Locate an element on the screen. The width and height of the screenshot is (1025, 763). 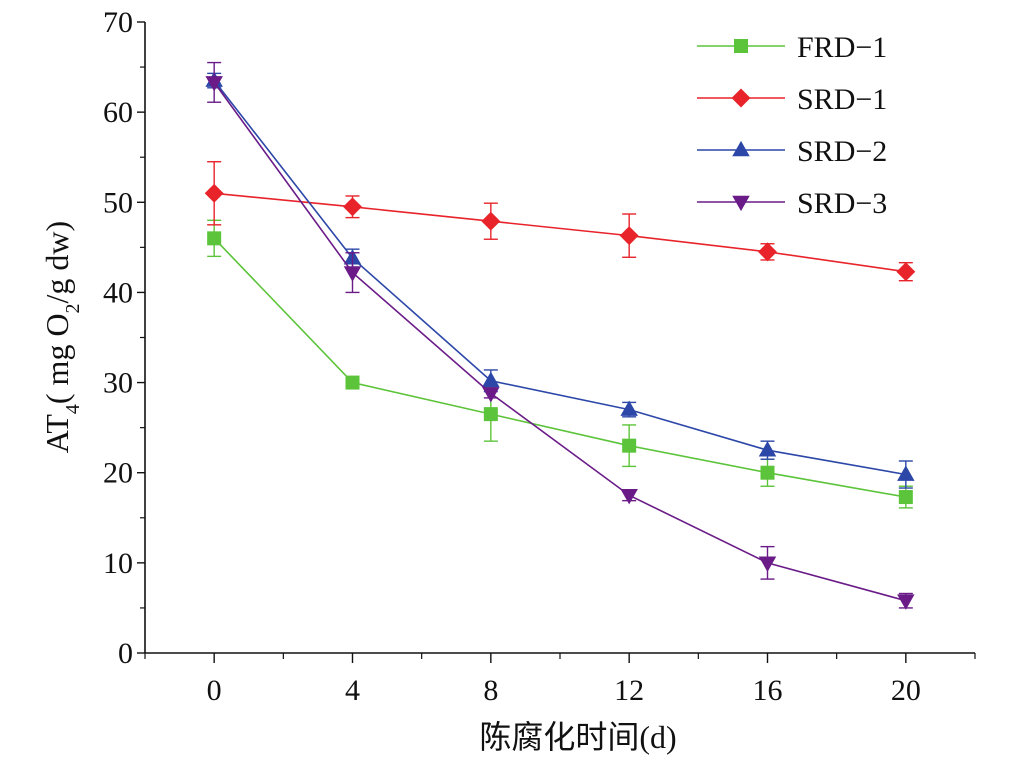
legend-background is located at coordinates (810, 128).